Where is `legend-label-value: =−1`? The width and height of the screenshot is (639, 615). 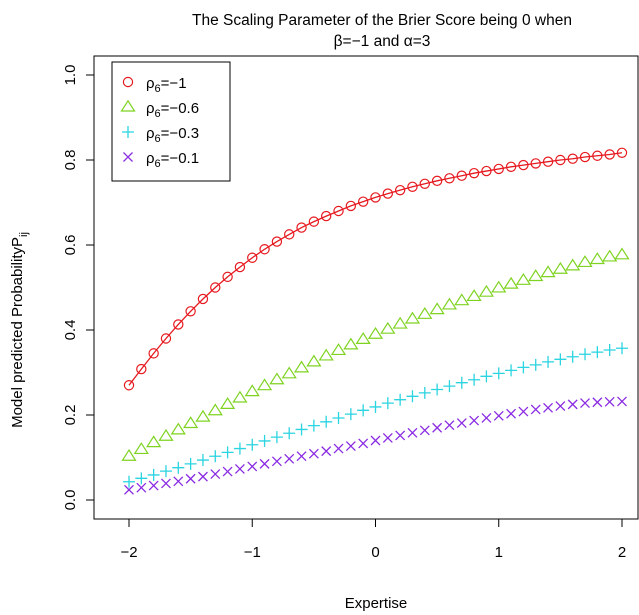 legend-label-value: =−1 is located at coordinates (174, 83).